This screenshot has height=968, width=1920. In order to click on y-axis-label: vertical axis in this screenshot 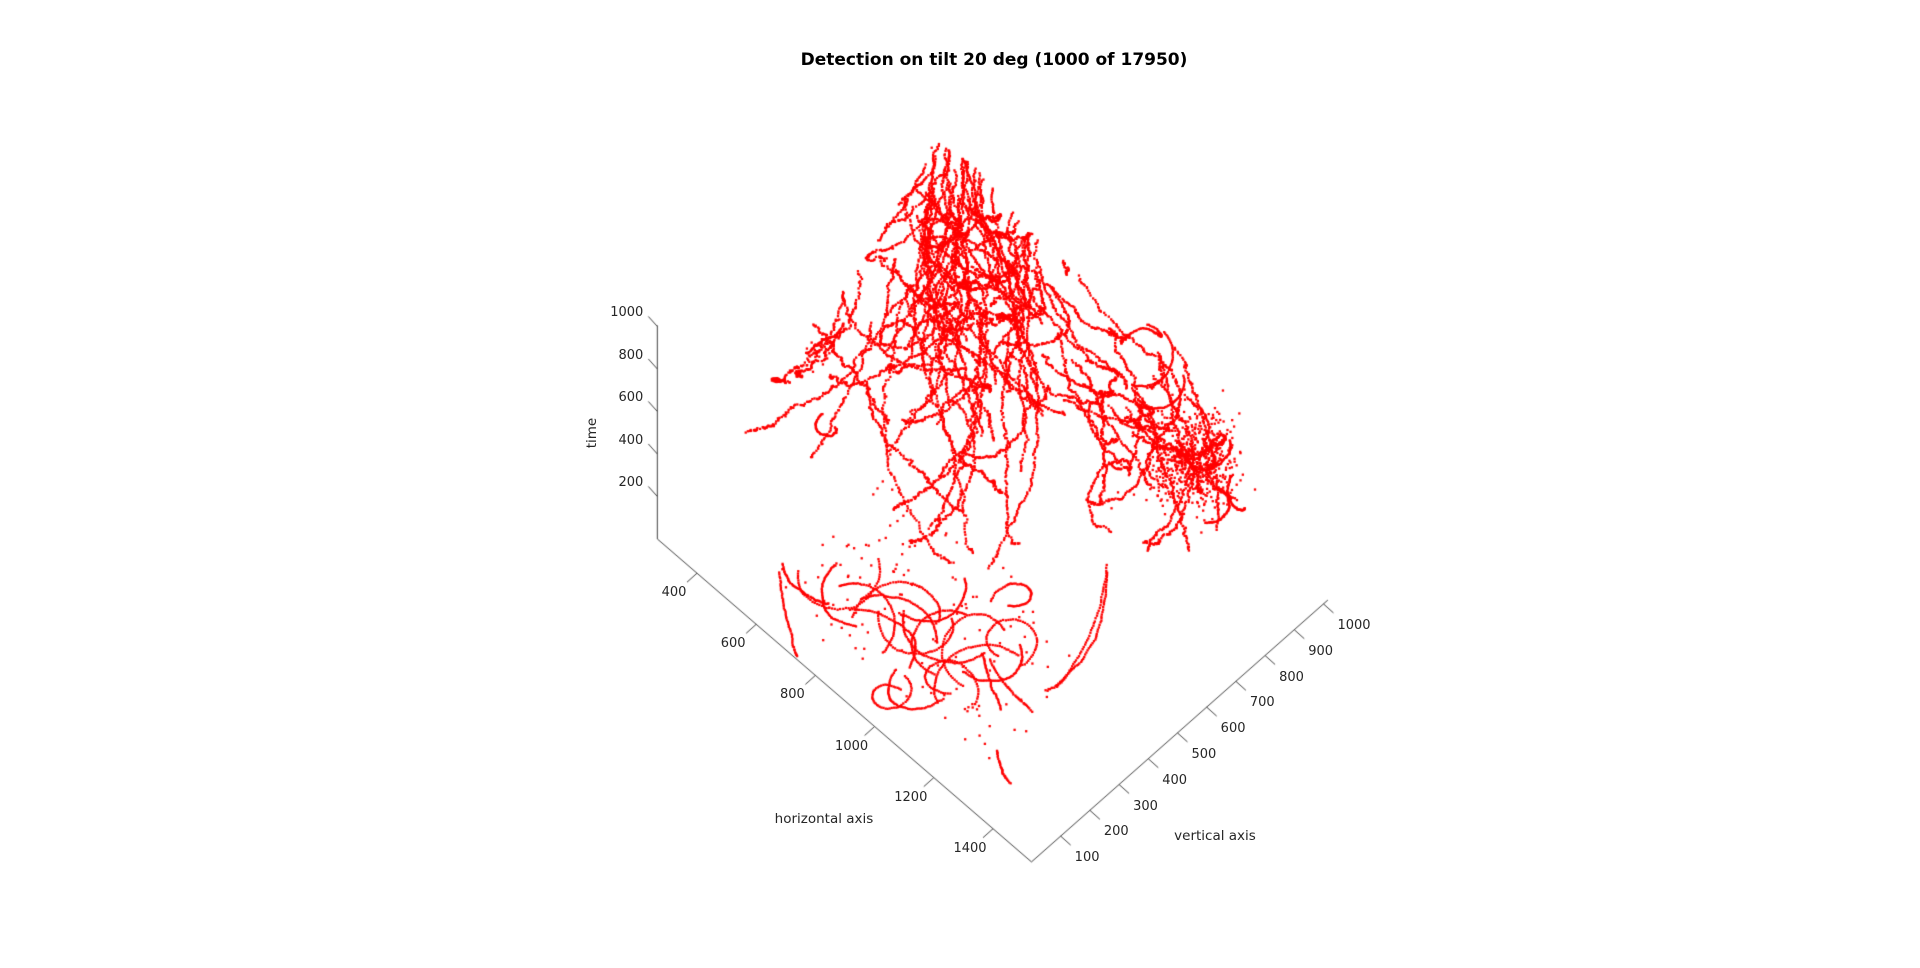, I will do `click(1215, 836)`.